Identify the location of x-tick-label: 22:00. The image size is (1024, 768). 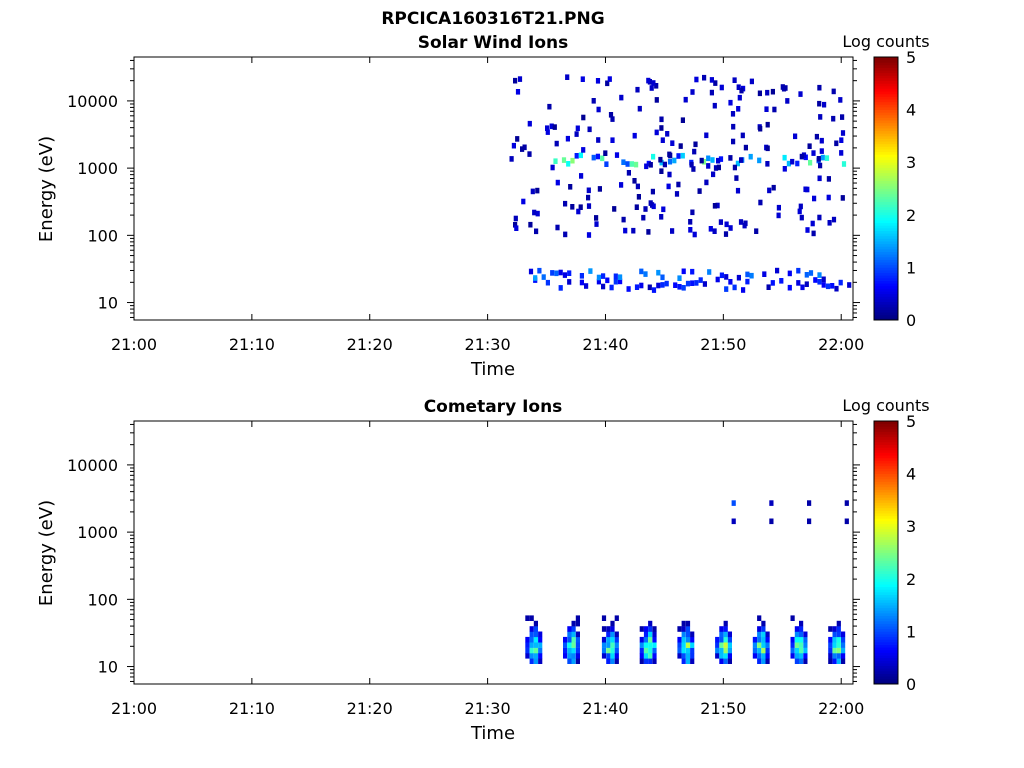
(841, 708).